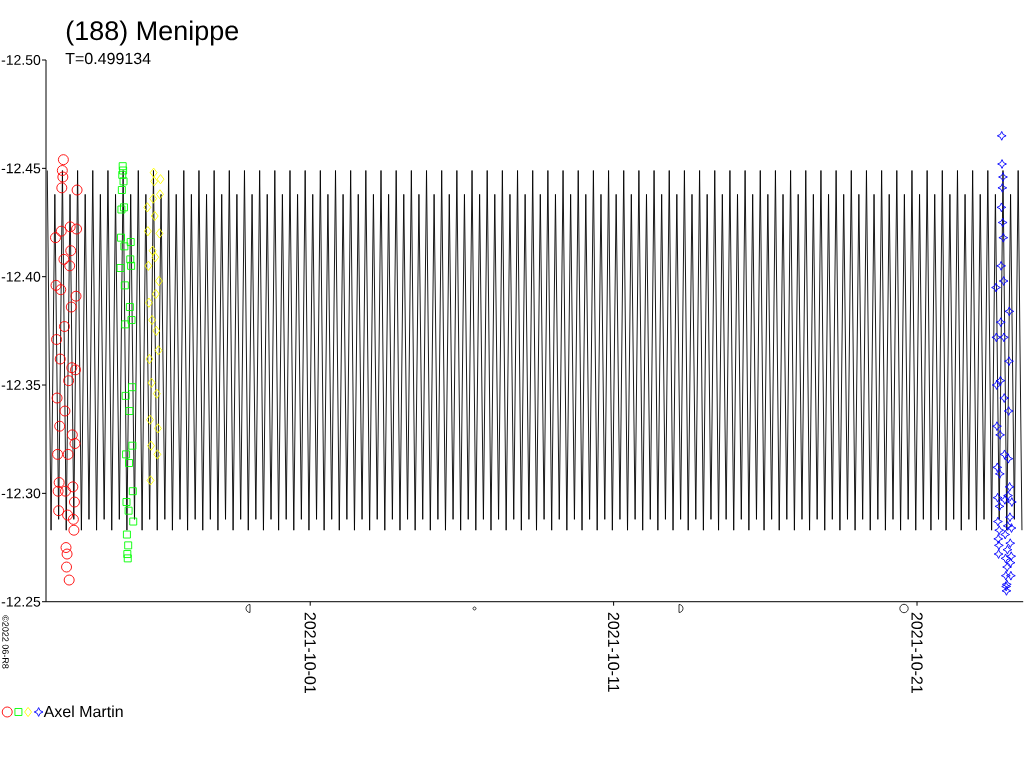 This screenshot has width=1024, height=768. Describe the element at coordinates (21, 276) in the screenshot. I see `y-tick-label: -12.40` at that location.